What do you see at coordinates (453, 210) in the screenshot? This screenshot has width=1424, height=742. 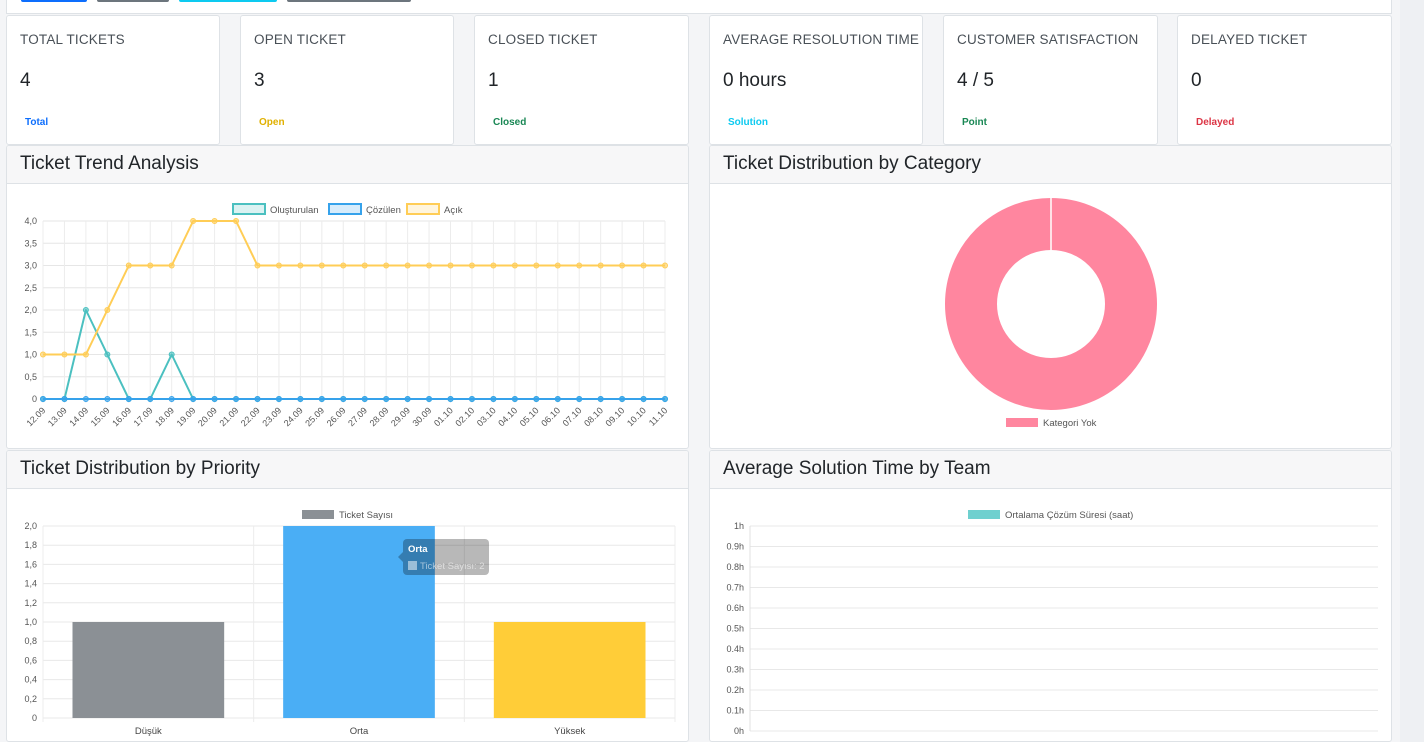 I see `legend-label: Açık` at bounding box center [453, 210].